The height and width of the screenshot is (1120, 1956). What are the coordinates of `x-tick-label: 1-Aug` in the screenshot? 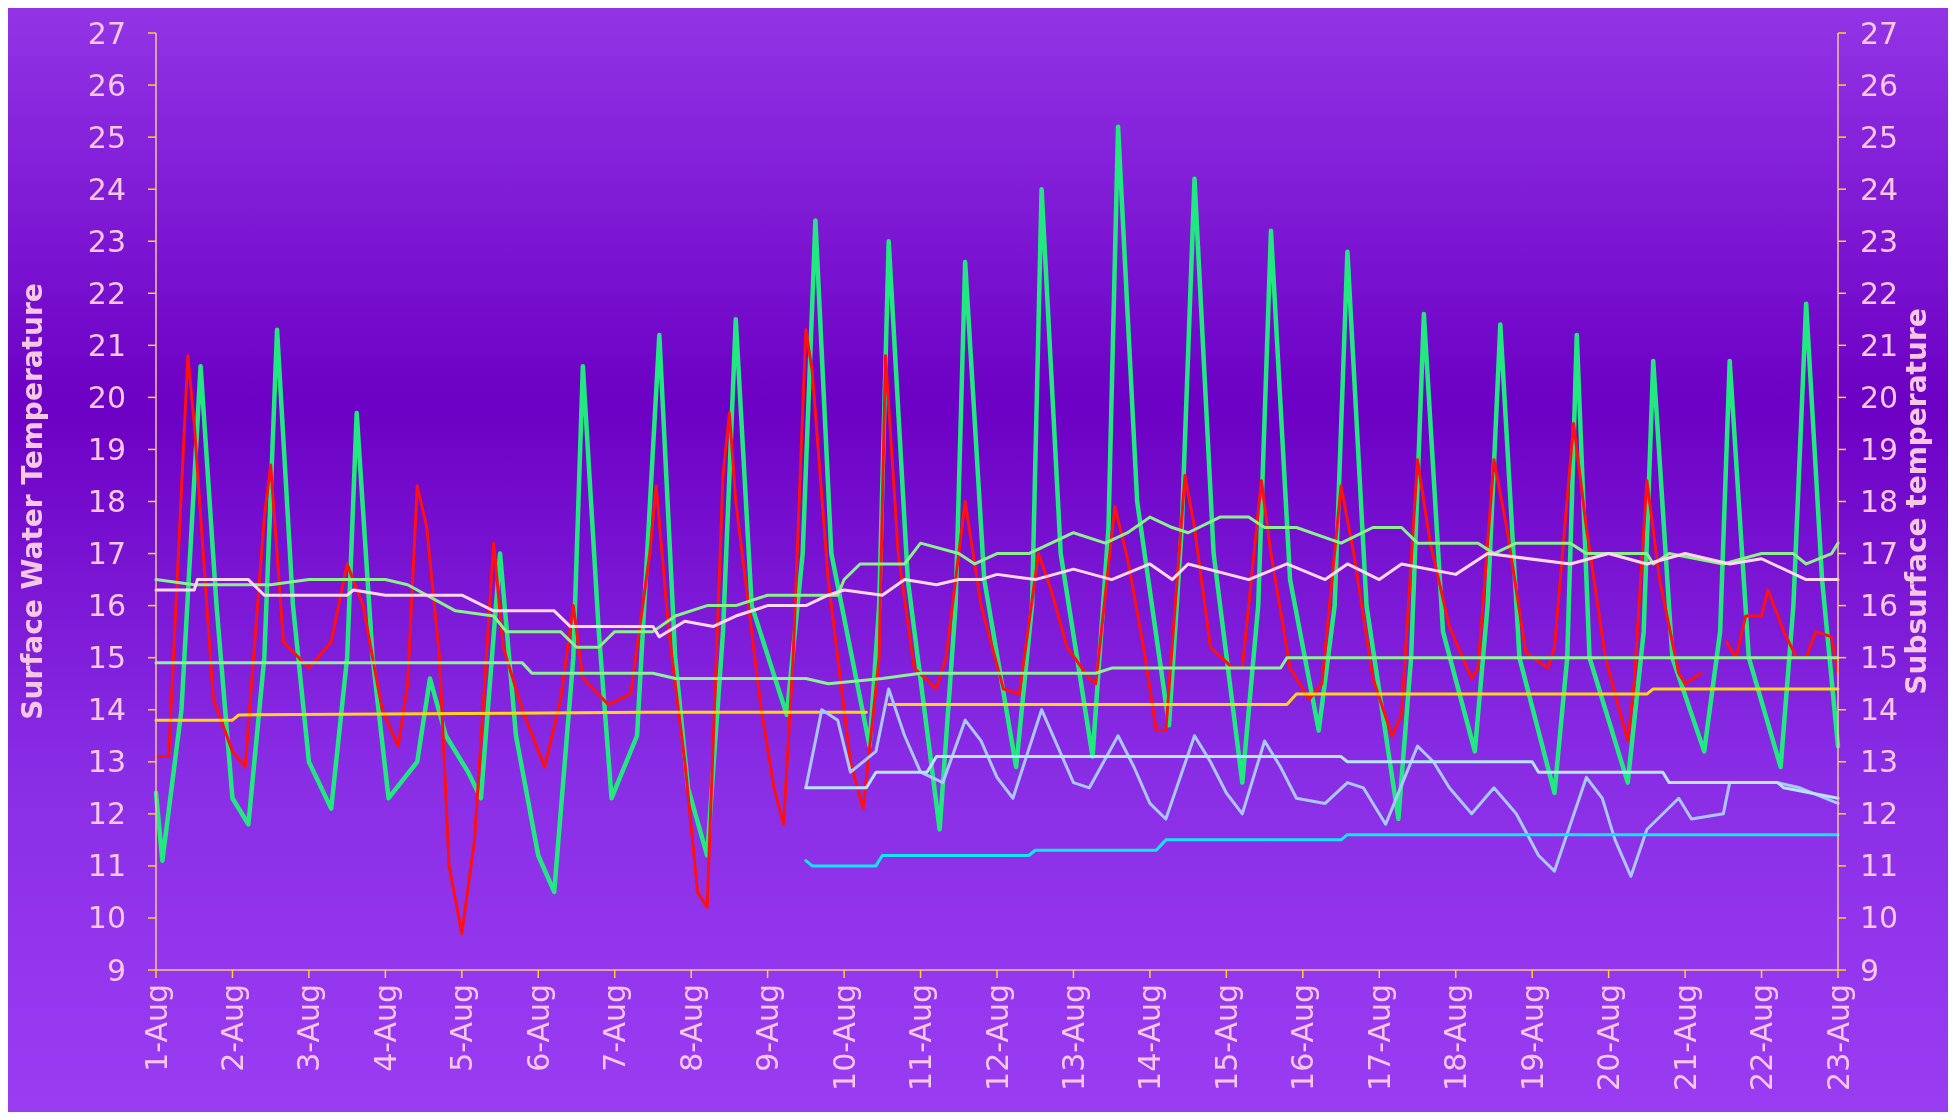 It's located at (156, 1028).